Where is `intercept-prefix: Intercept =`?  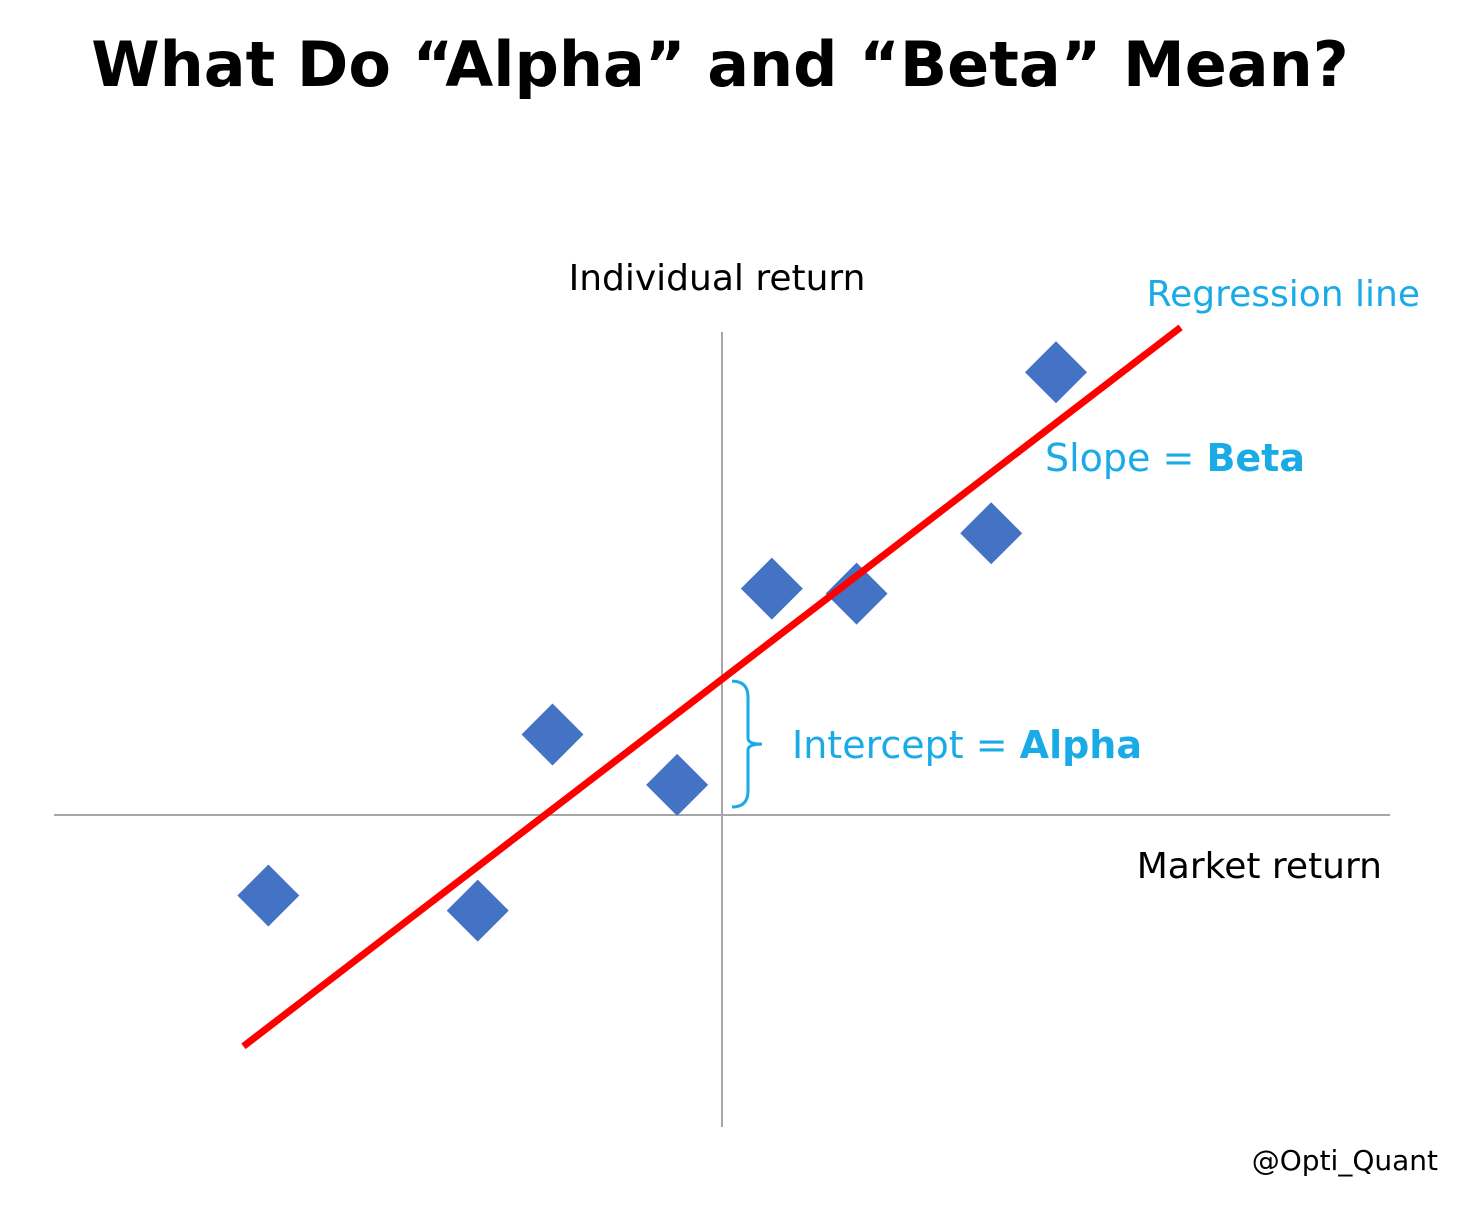 intercept-prefix: Intercept = is located at coordinates (906, 745).